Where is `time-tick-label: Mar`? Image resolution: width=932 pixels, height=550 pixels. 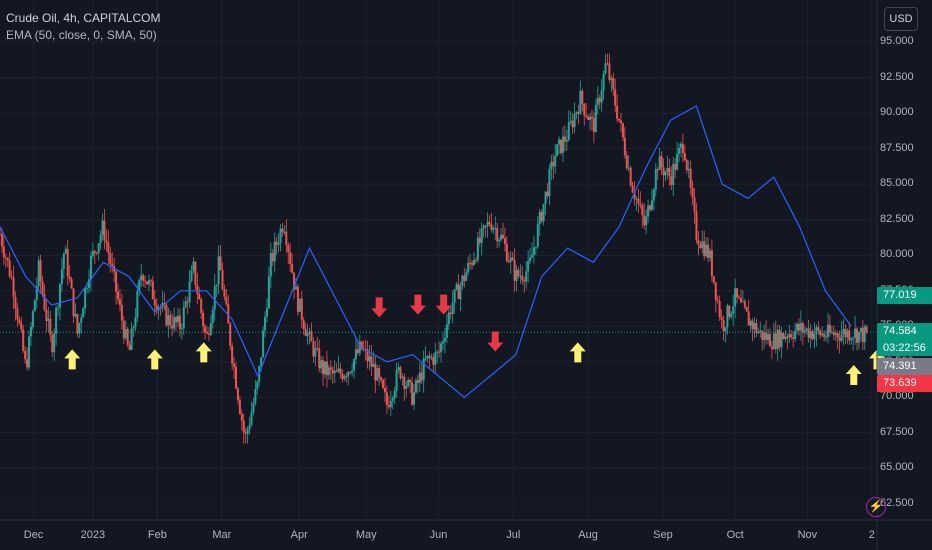 time-tick-label: Mar is located at coordinates (222, 535).